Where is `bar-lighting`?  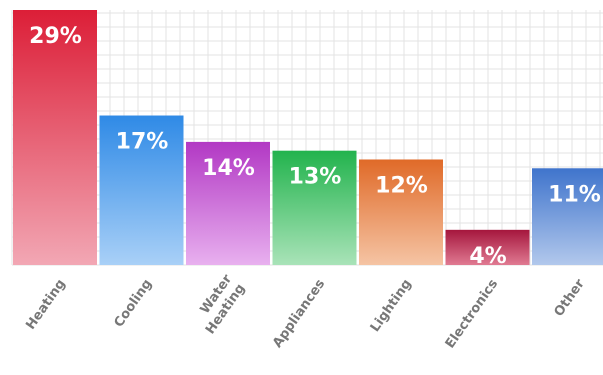 bar-lighting is located at coordinates (401, 212).